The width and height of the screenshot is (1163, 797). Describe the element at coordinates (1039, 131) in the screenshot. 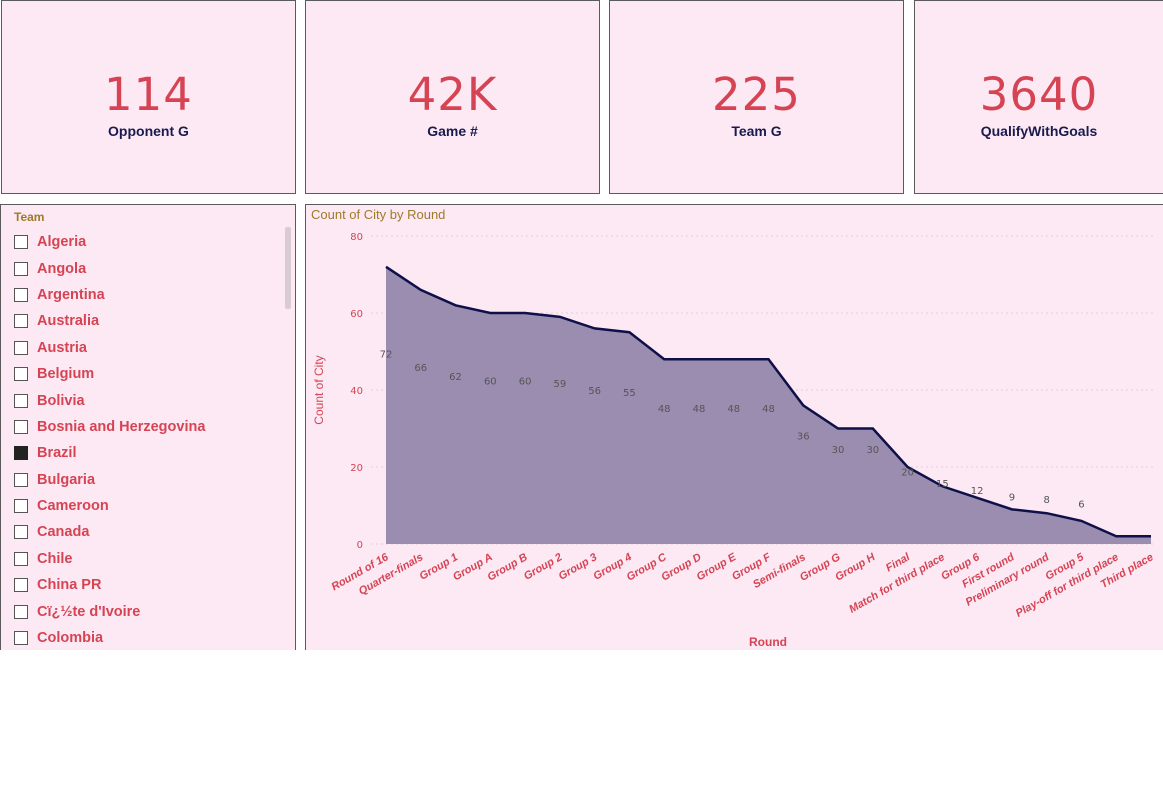

I see `kpi-label: QualifyWithGoals` at that location.